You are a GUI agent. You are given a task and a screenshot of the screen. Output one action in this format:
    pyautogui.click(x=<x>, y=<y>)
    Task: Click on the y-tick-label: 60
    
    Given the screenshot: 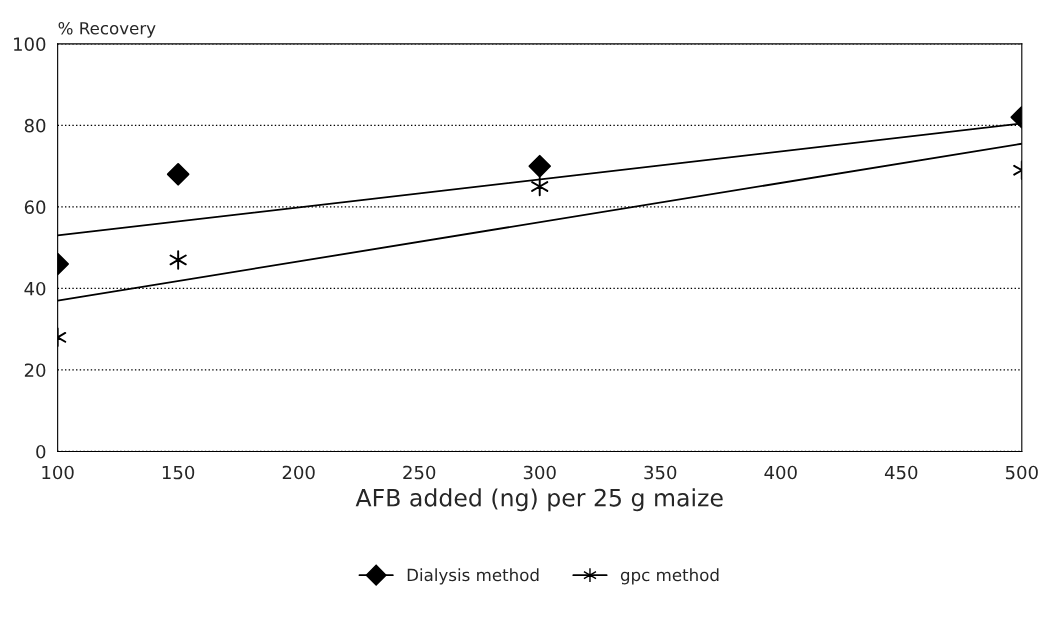 What is the action you would take?
    pyautogui.click(x=35, y=207)
    